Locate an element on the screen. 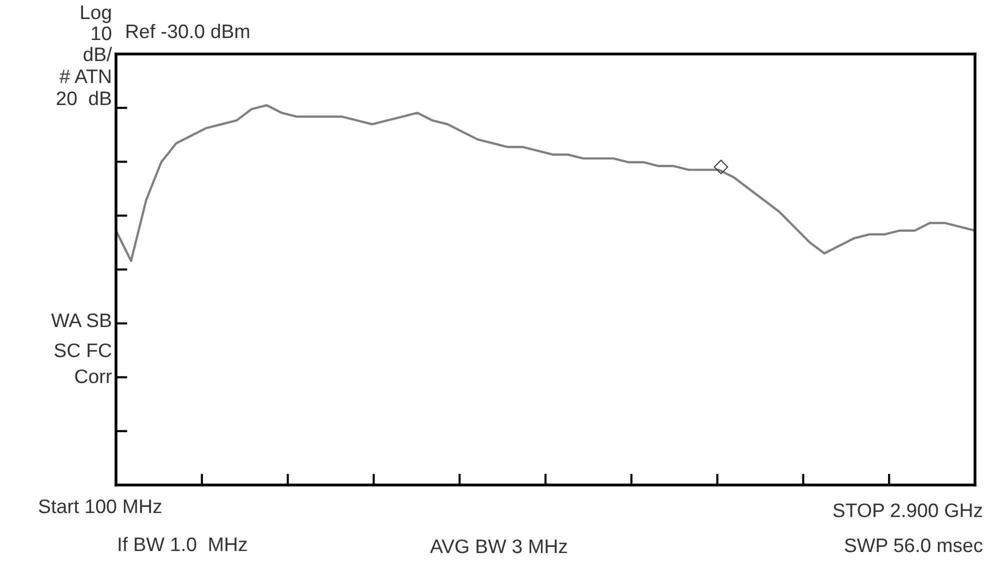 The height and width of the screenshot is (561, 990). text: dB/ is located at coordinates (98, 54).